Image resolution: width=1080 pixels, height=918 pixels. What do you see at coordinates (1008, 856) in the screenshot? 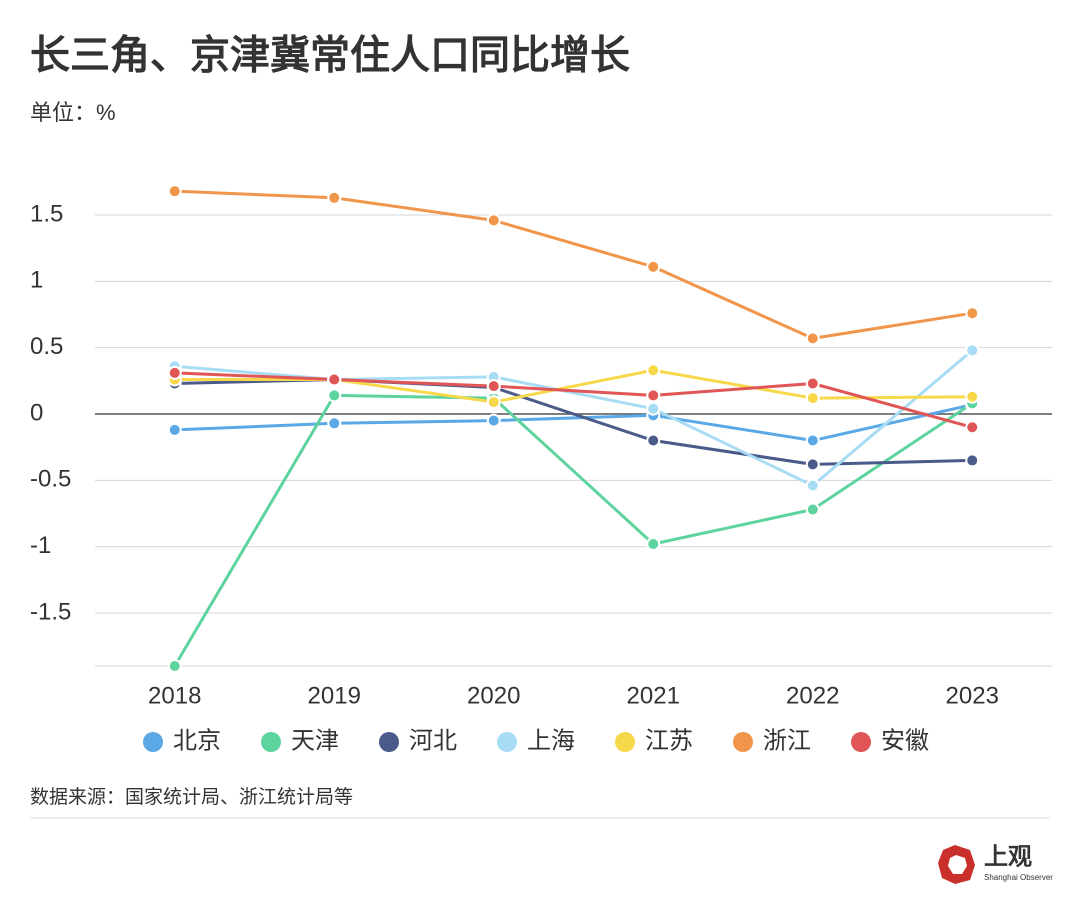
I see `brand-name: 上观` at bounding box center [1008, 856].